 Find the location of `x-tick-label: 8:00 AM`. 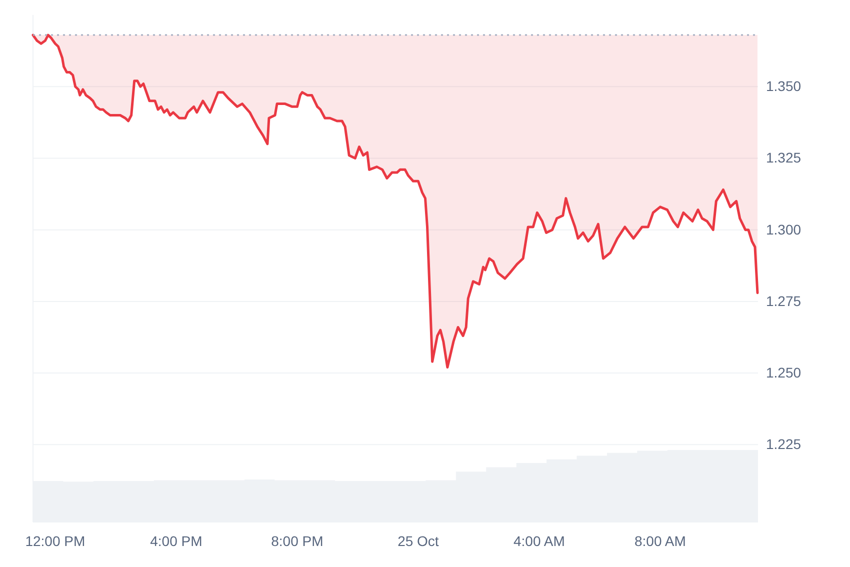

x-tick-label: 8:00 AM is located at coordinates (660, 540).